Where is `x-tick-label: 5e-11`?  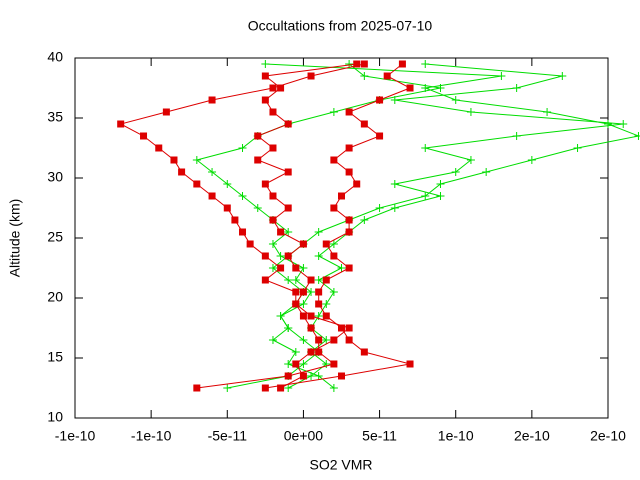 x-tick-label: 5e-11 is located at coordinates (379, 436).